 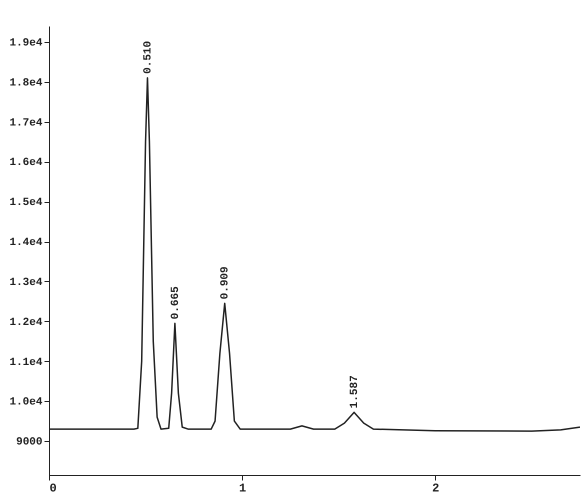 I want to click on y-tick-label: 1.4e4, so click(x=26, y=243).